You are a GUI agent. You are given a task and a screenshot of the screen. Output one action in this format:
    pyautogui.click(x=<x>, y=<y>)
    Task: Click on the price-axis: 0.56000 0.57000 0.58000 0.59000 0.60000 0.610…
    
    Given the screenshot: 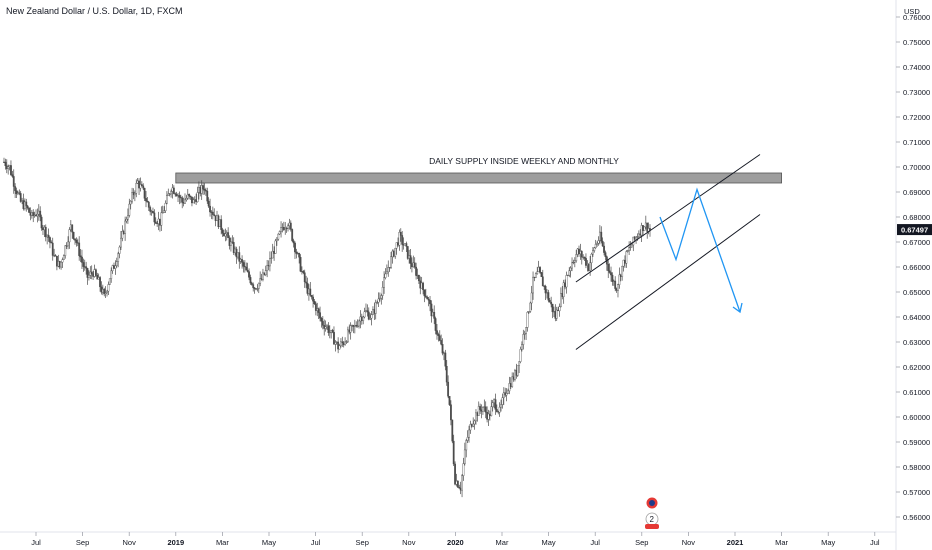 What is the action you would take?
    pyautogui.click(x=913, y=267)
    